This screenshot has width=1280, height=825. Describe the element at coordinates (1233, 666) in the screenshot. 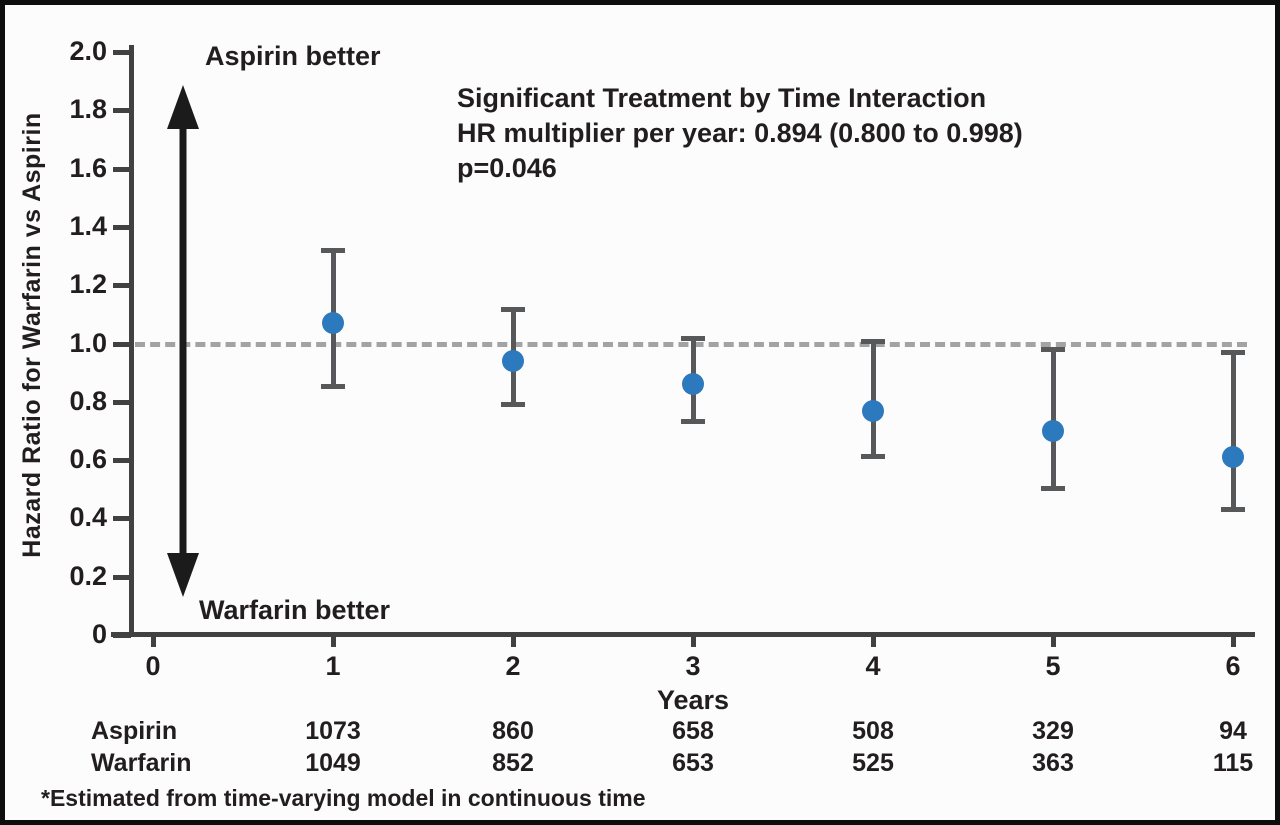

I see `x-tick-label: 6` at that location.